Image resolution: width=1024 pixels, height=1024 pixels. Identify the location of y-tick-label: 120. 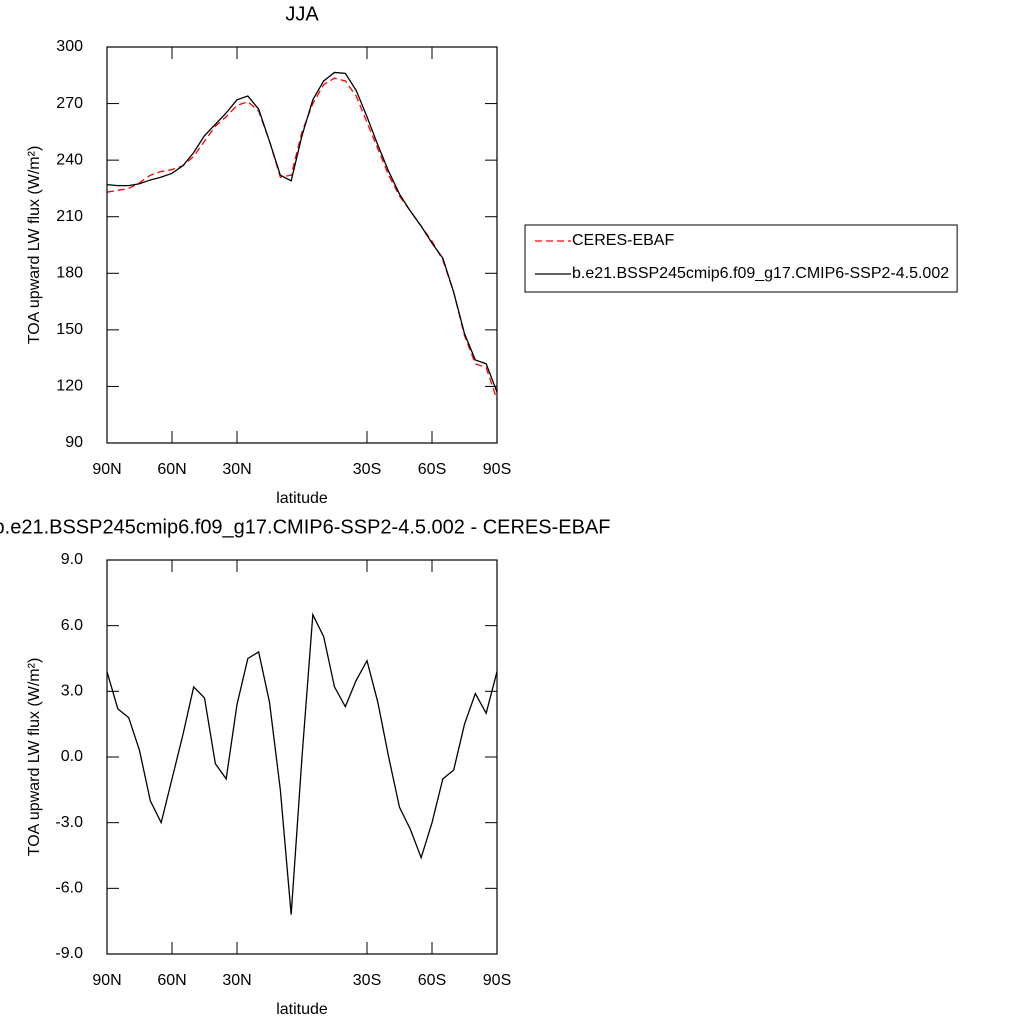
(69, 386).